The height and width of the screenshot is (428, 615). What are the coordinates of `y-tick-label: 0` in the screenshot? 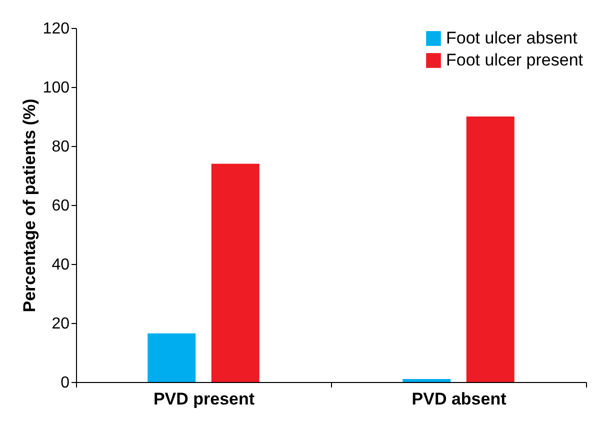 It's located at (65, 383).